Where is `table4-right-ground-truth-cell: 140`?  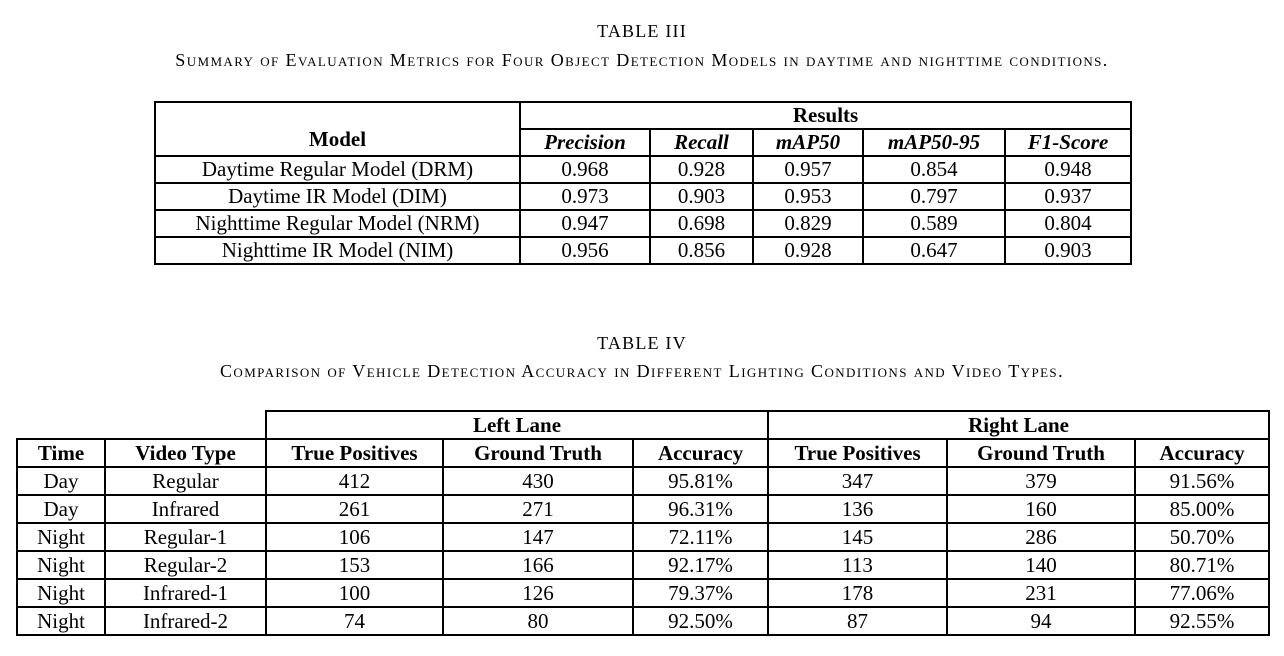 table4-right-ground-truth-cell: 140 is located at coordinates (1041, 565).